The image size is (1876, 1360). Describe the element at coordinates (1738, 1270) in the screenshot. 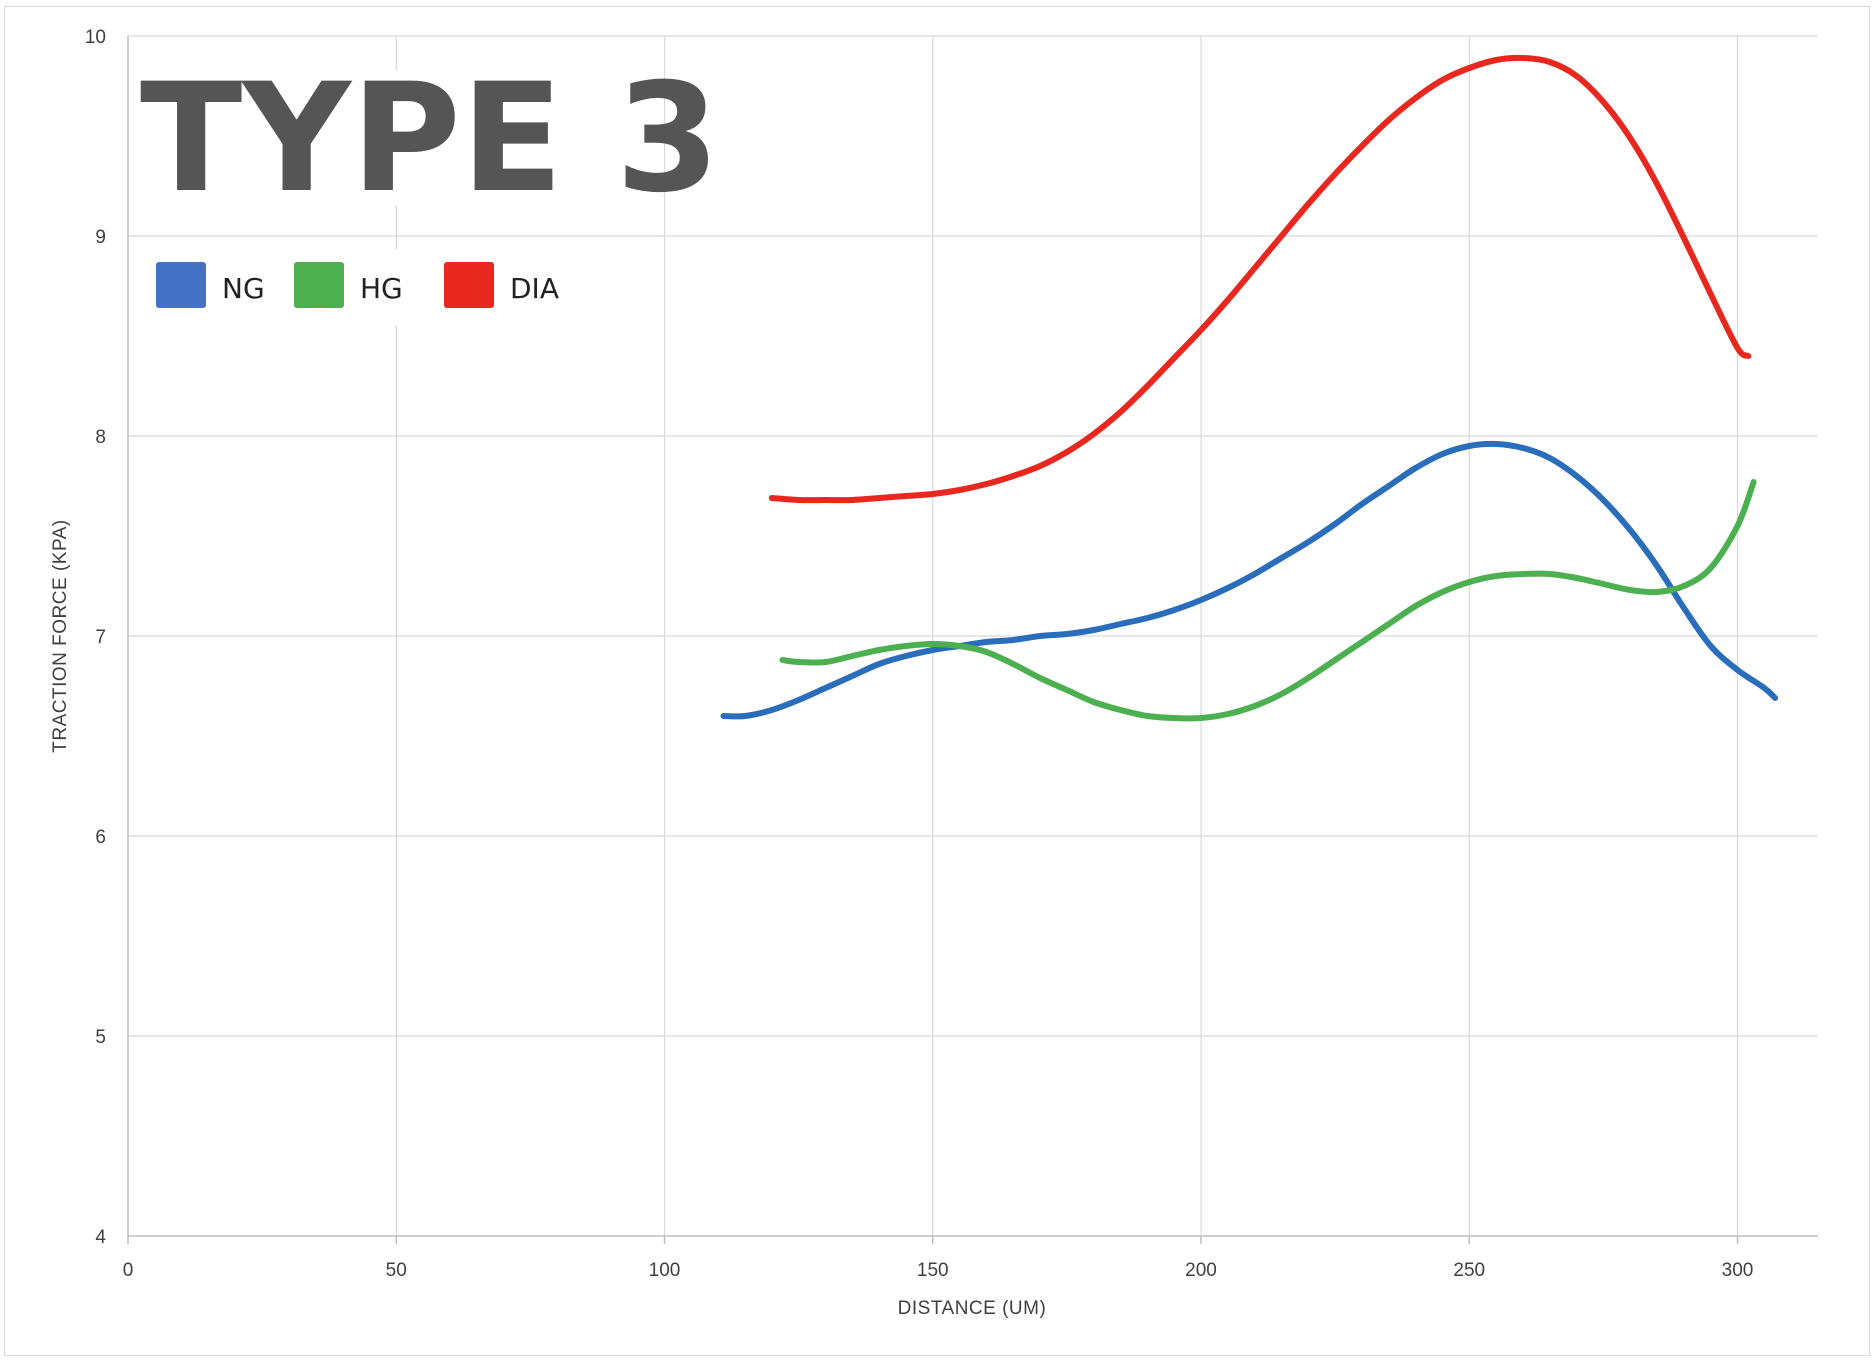

I see `x-tick-label: 300` at that location.